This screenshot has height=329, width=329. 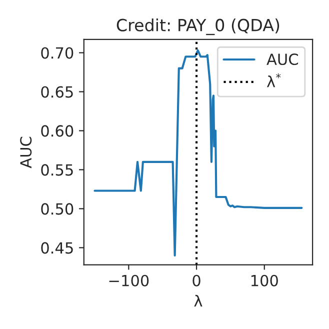 What do you see at coordinates (129, 280) in the screenshot?
I see `x-tick-label: −100` at bounding box center [129, 280].